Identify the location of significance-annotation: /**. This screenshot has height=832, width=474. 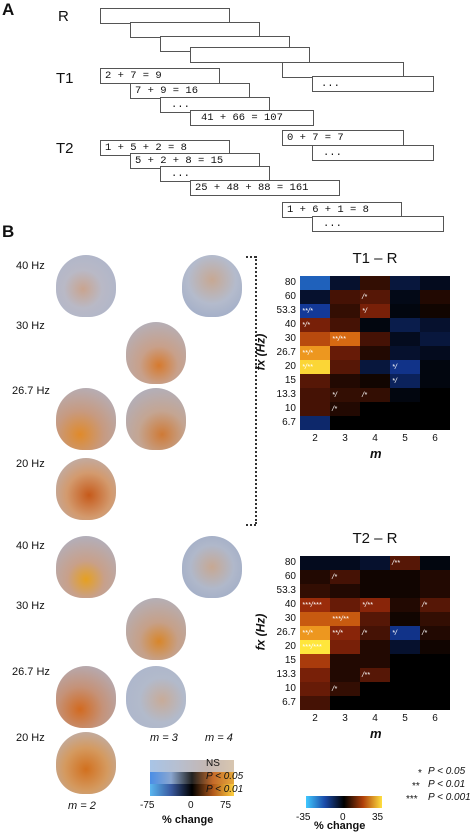
(396, 562).